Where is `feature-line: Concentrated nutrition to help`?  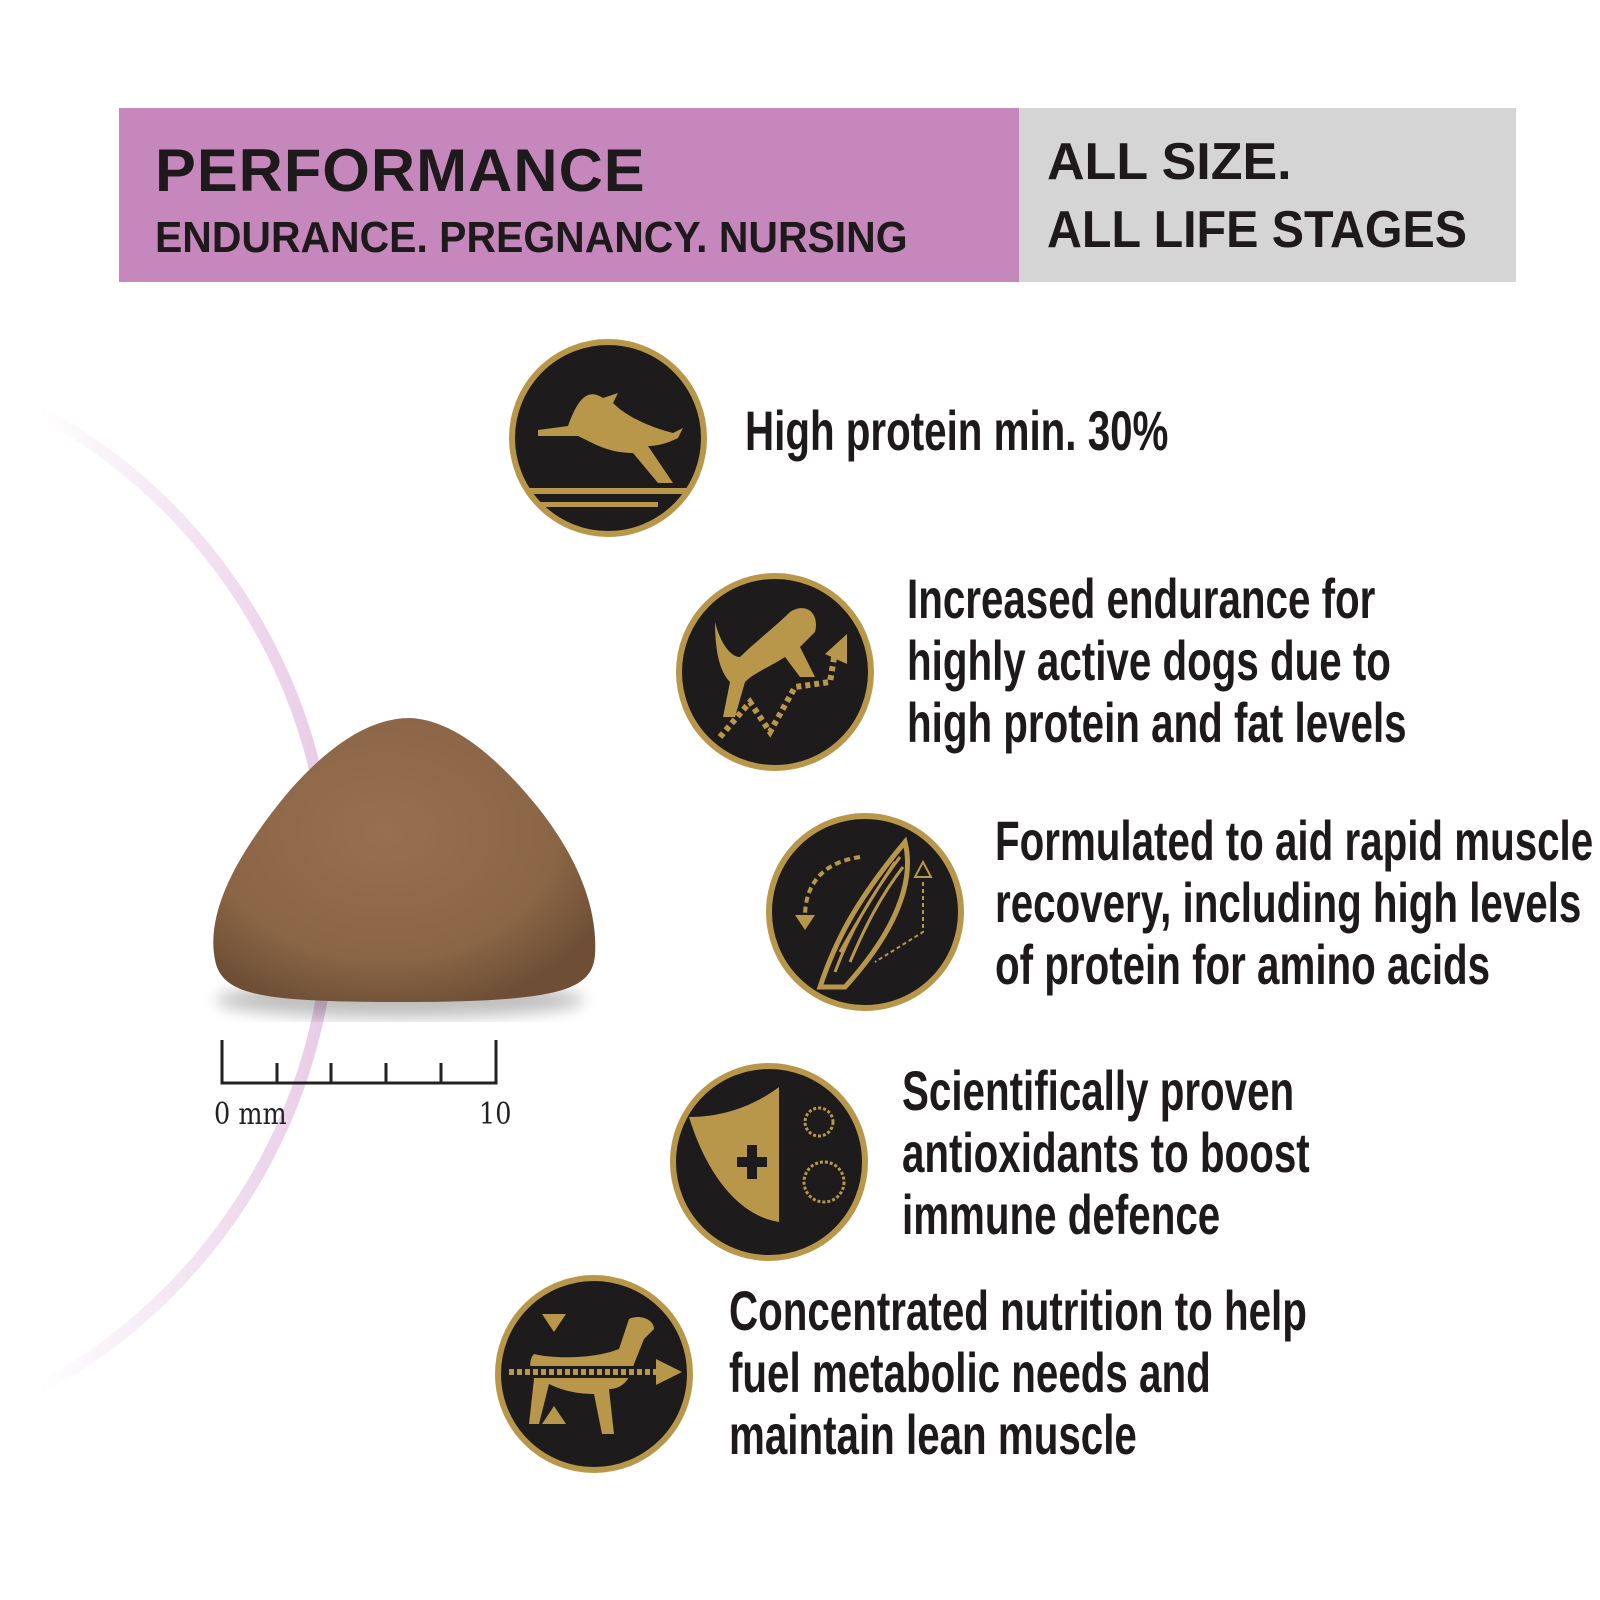
feature-line: Concentrated nutrition to help is located at coordinates (1018, 1310).